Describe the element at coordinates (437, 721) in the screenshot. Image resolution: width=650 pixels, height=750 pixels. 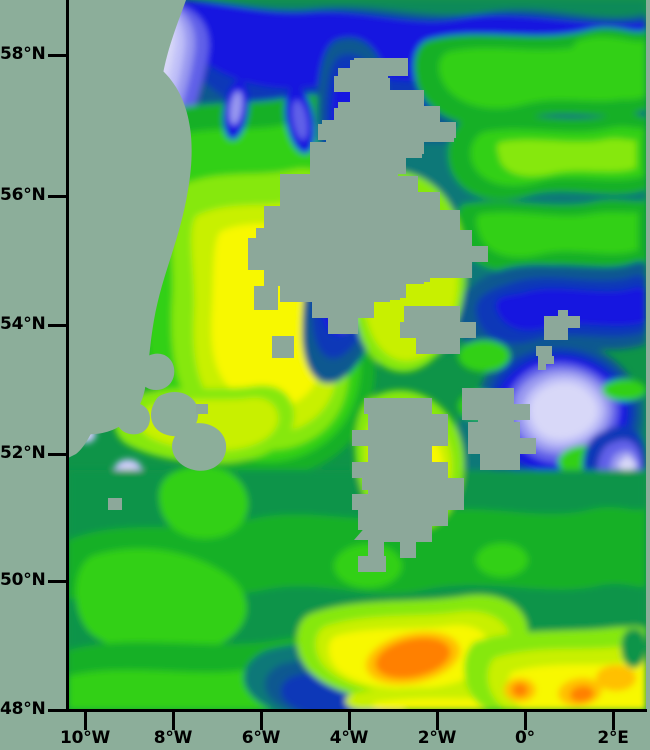
I see `x-tick-2w` at that location.